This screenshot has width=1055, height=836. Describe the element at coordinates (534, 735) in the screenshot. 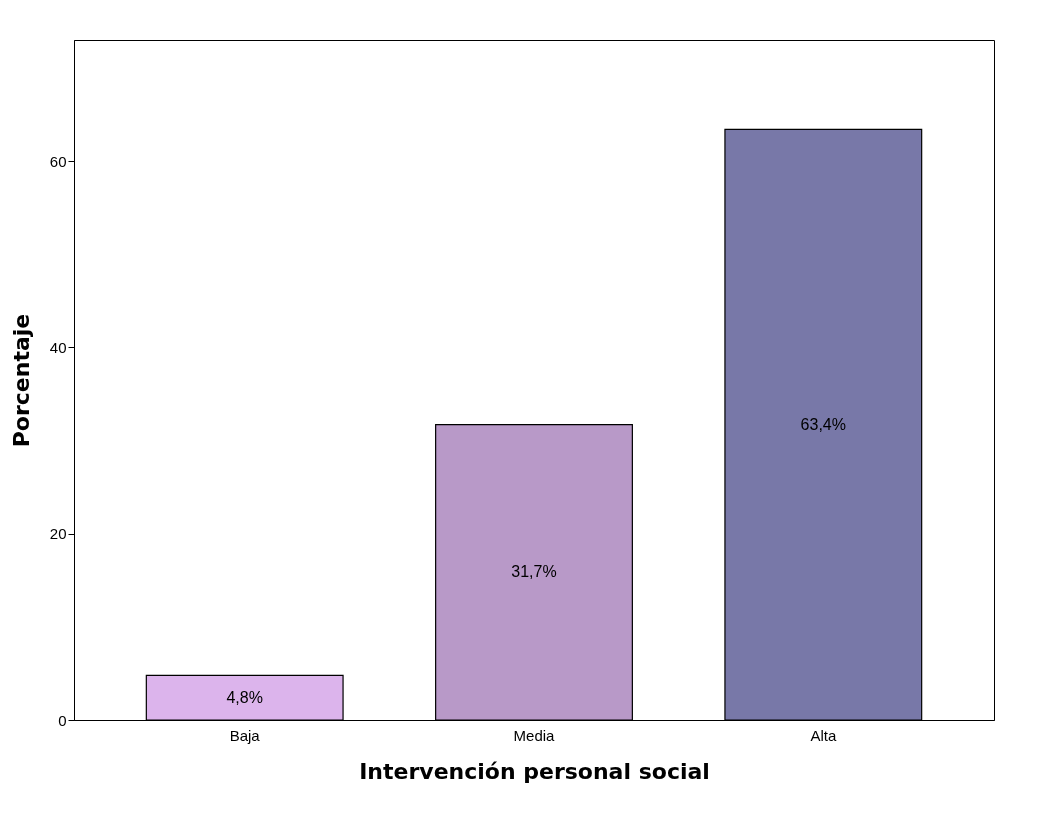

I see `x-tick-label: Media` at that location.